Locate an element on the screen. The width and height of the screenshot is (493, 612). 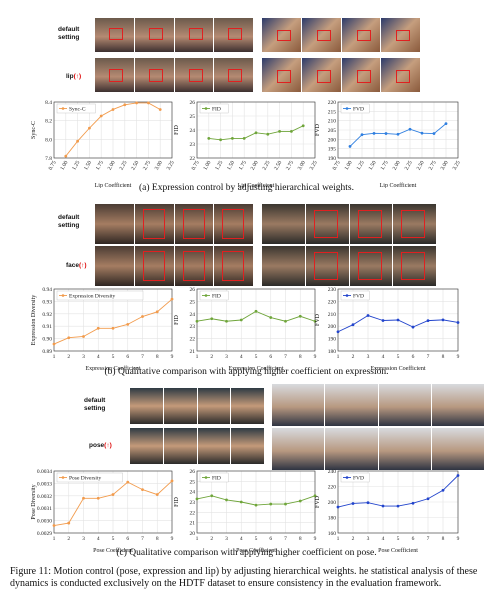
x-tick-label: 1.25 is located at coordinates (361, 166).